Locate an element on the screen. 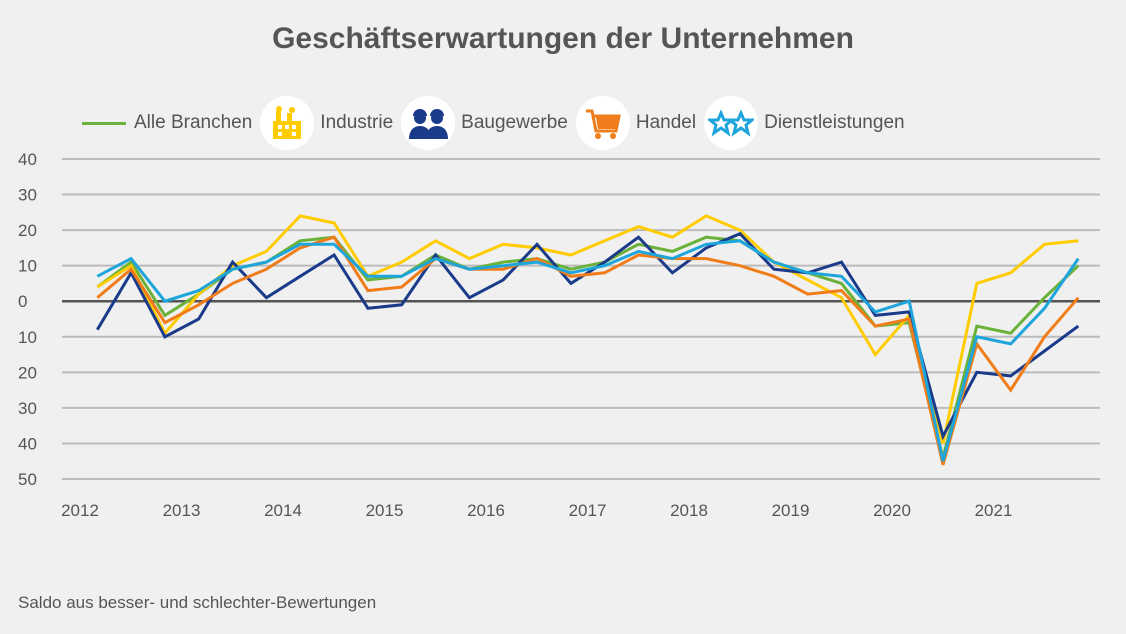 The image size is (1126, 634). x-tick-label: 2016 is located at coordinates (486, 510).